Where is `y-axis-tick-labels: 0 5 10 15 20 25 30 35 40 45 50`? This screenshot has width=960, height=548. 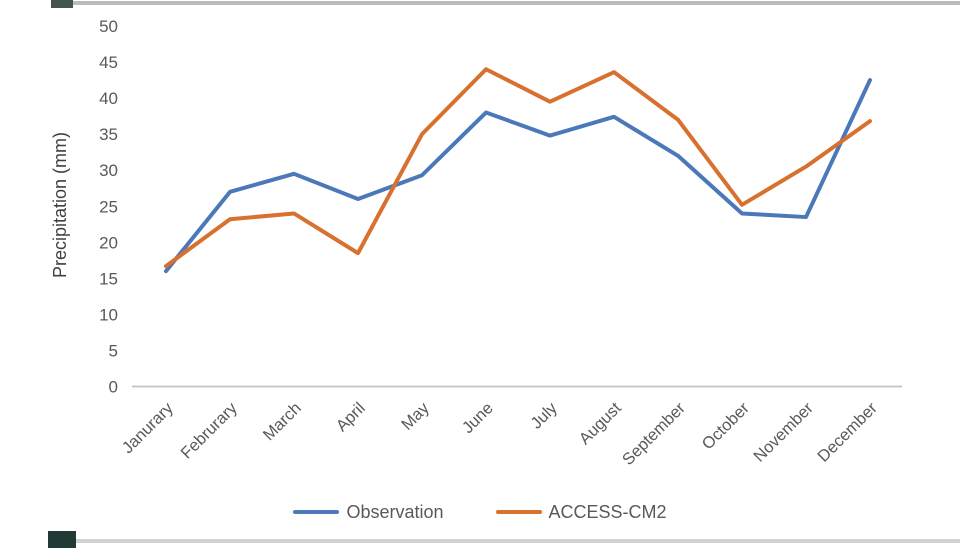 y-axis-tick-labels: 0 5 10 15 20 25 30 35 40 45 50 is located at coordinates (108, 207).